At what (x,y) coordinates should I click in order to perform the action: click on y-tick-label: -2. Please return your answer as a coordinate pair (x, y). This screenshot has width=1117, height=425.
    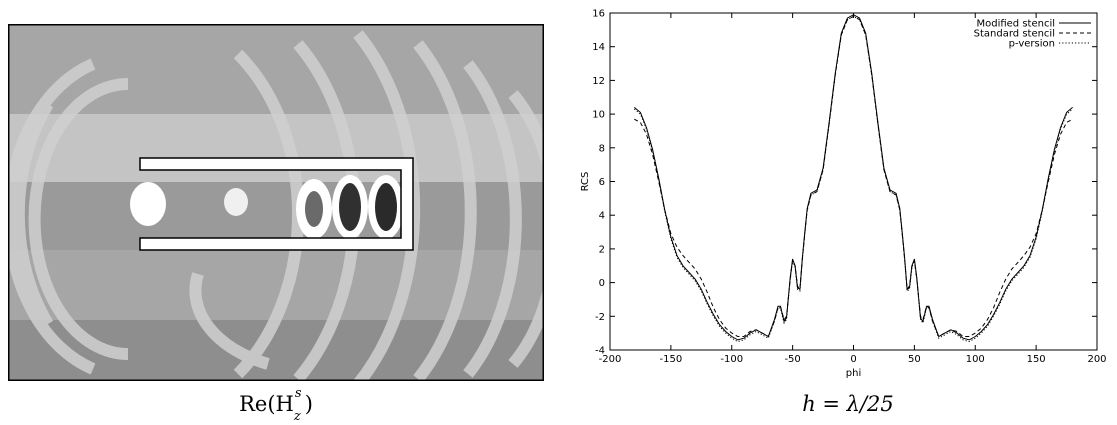
    Looking at the image, I should click on (600, 317).